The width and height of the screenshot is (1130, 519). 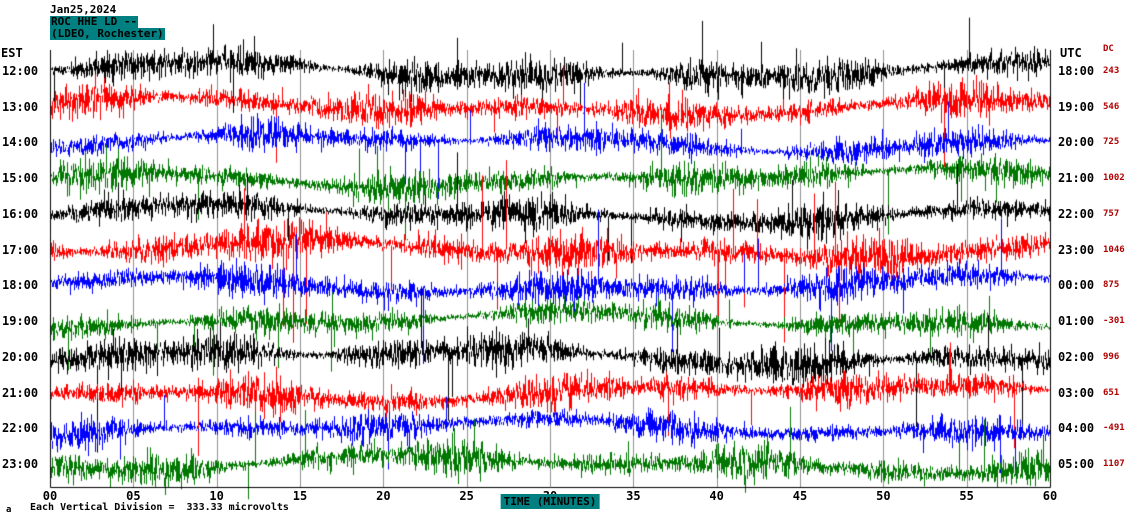 I want to click on corner-mark: a, so click(x=9, y=510).